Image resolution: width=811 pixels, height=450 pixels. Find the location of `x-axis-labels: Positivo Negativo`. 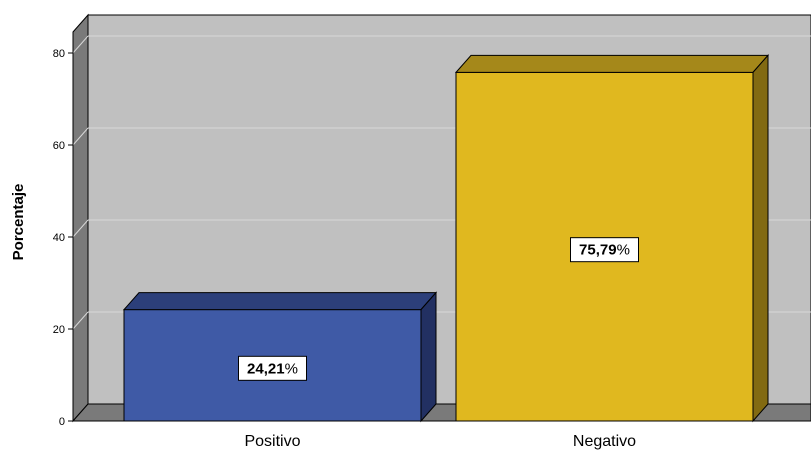

x-axis-labels: Positivo Negativo is located at coordinates (440, 441).